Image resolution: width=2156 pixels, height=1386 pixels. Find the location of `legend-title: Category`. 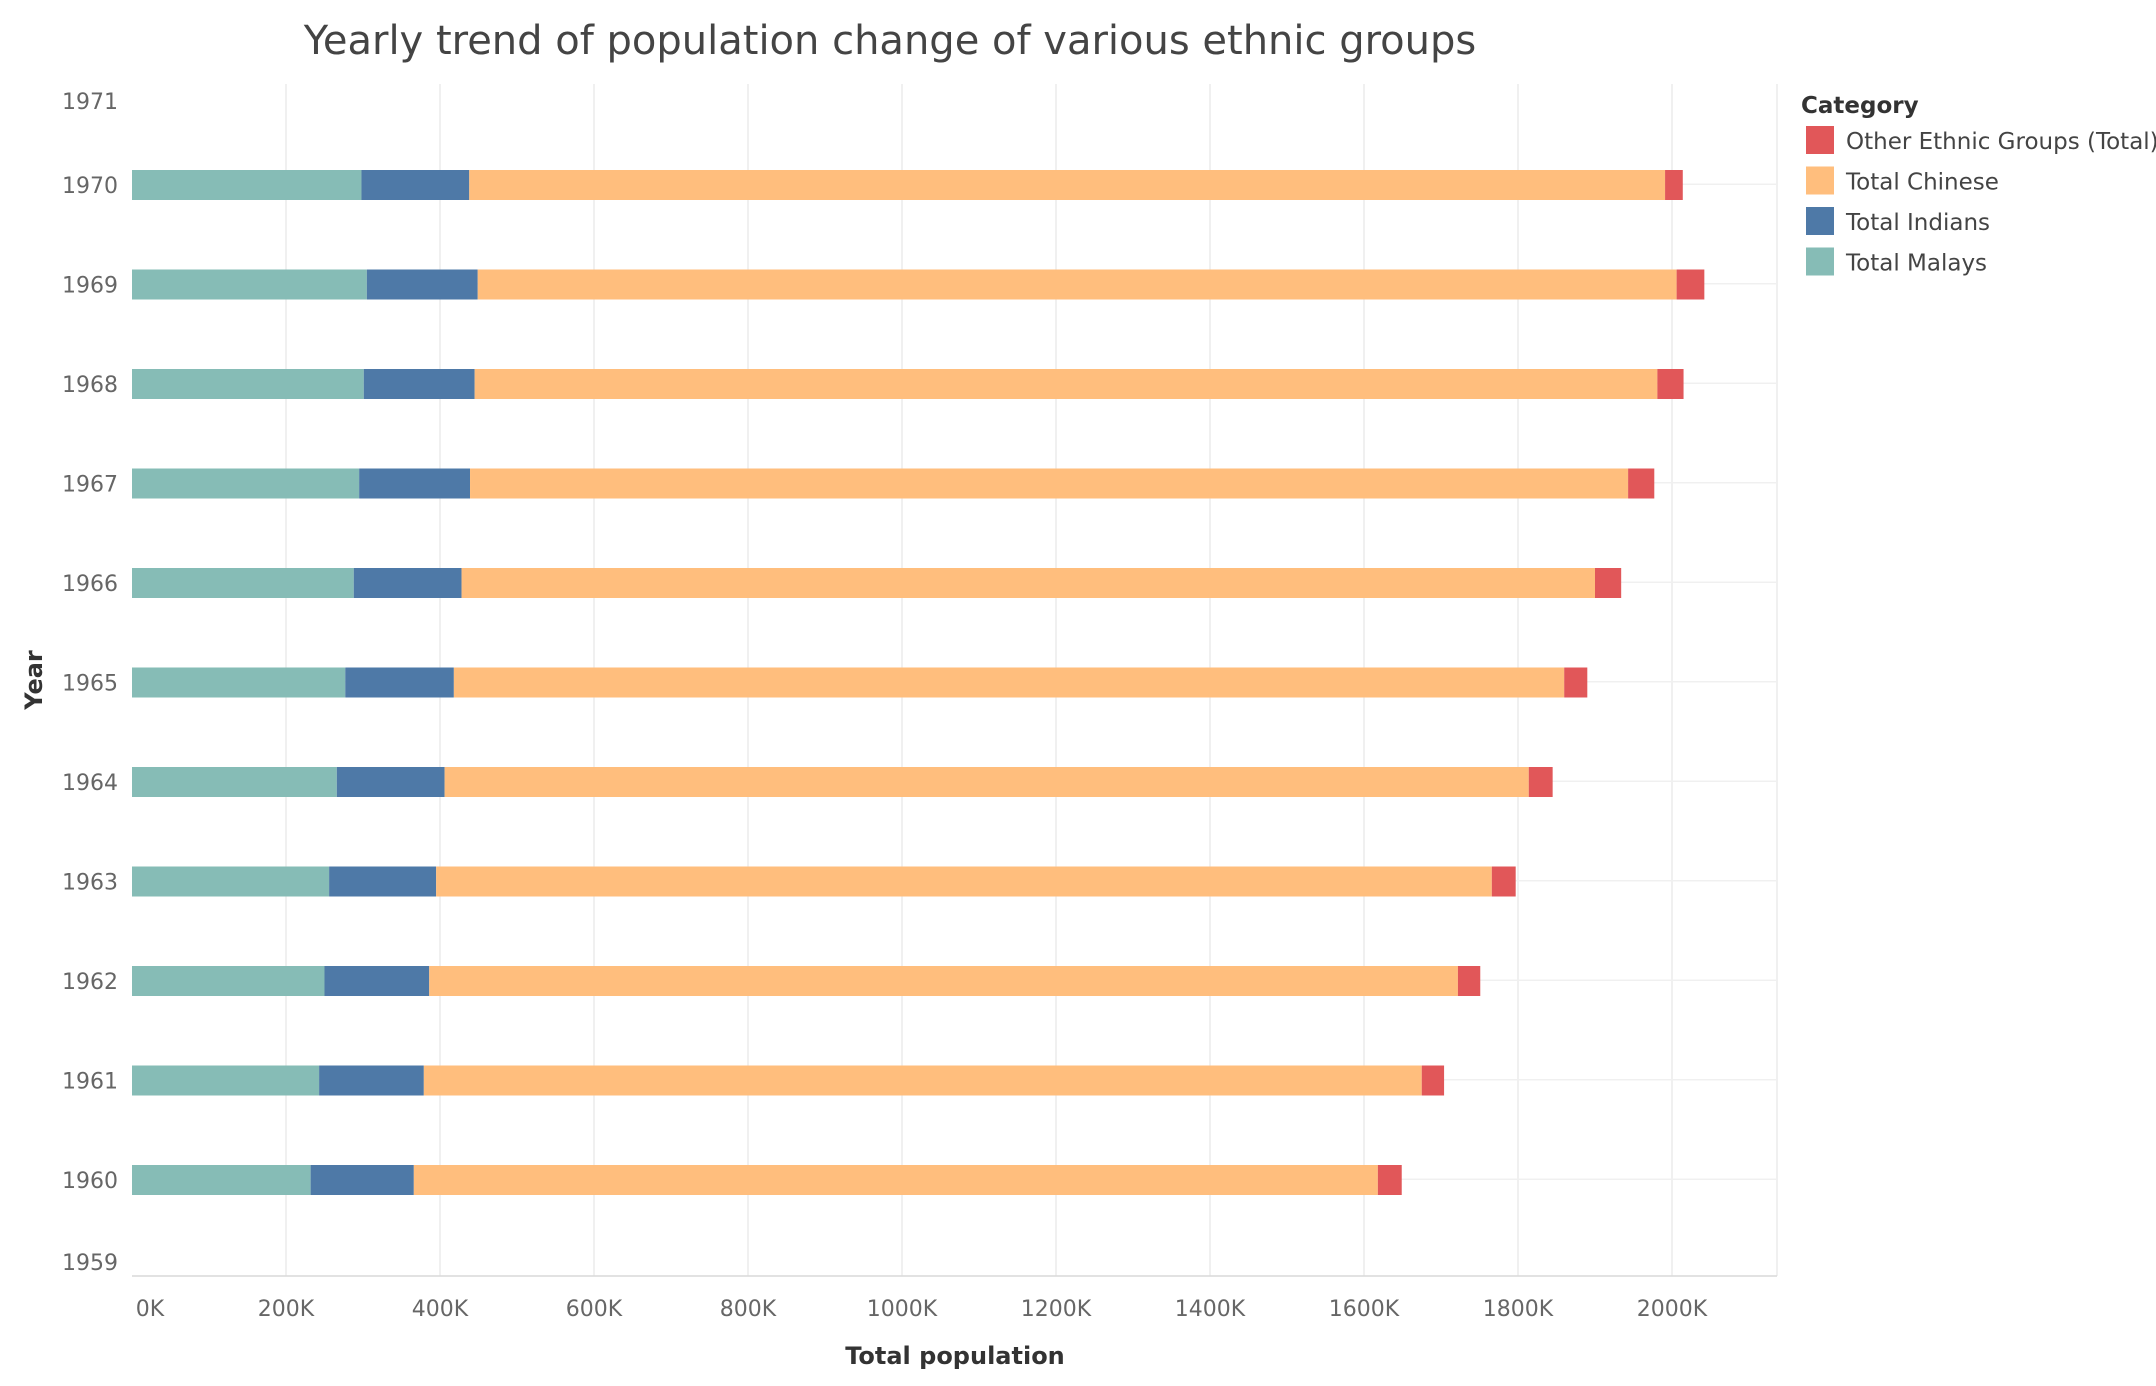

legend-title: Category is located at coordinates (1860, 106).